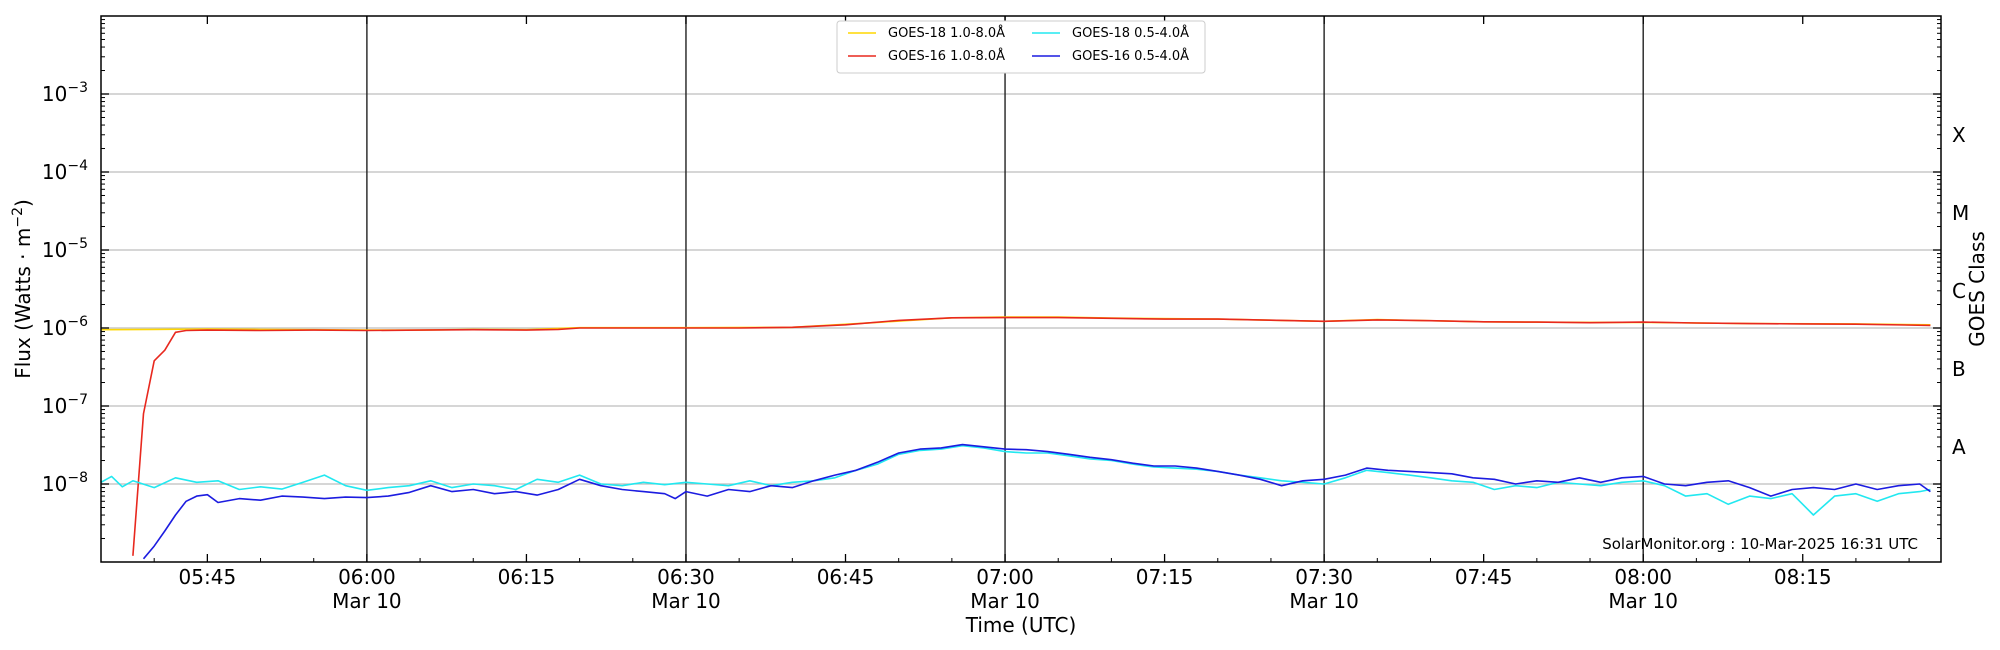 Image resolution: width=2000 pixels, height=650 pixels. Describe the element at coordinates (686, 577) in the screenshot. I see `x-tick-label: 06:30` at that location.